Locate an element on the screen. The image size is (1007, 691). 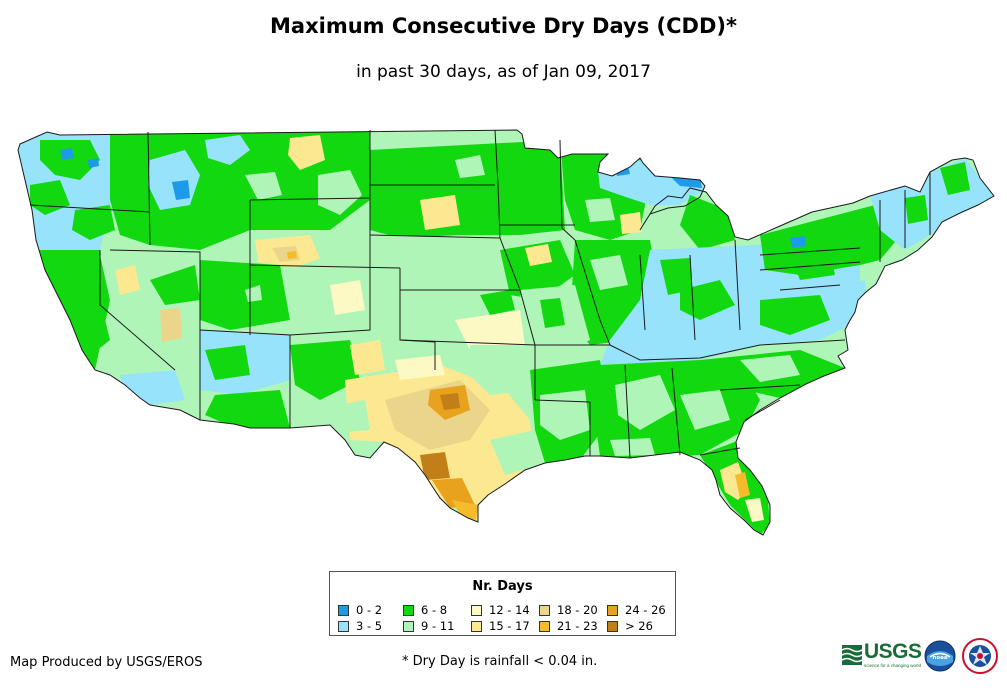
legend-item: 9 - 11 is located at coordinates (428, 626).